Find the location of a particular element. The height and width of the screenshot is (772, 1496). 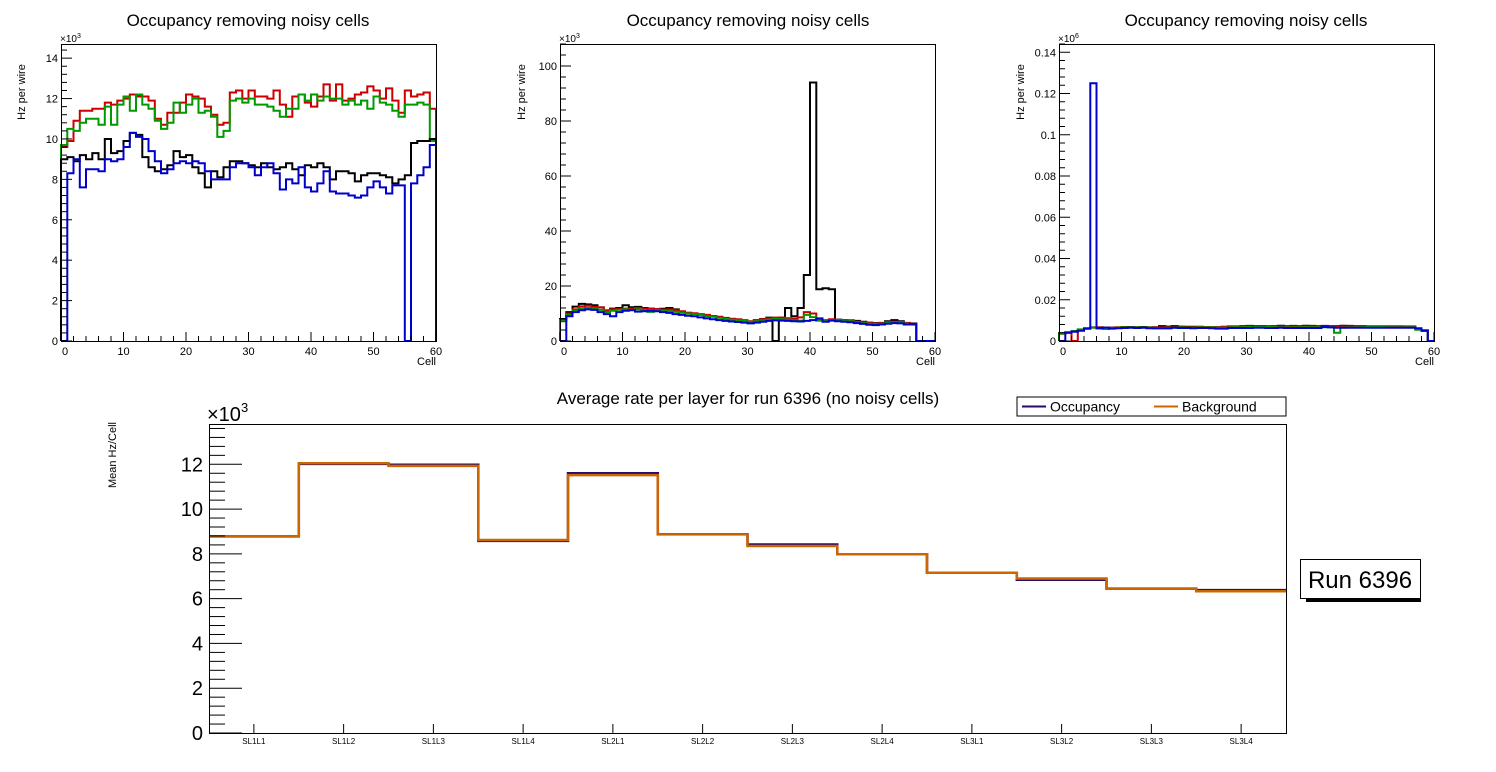

series-background is located at coordinates (747, 527).